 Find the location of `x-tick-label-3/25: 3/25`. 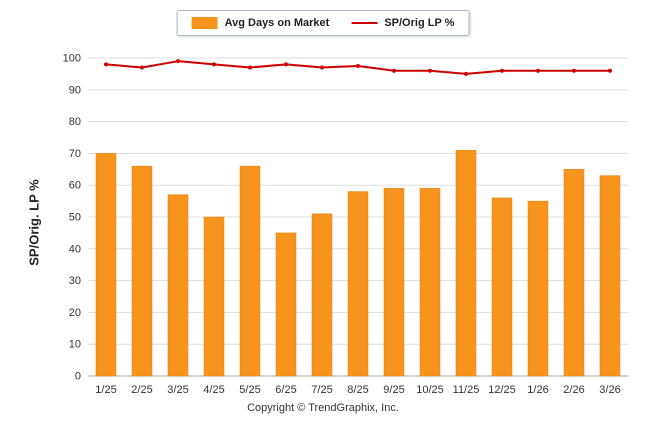

x-tick-label-3/25: 3/25 is located at coordinates (177, 390).